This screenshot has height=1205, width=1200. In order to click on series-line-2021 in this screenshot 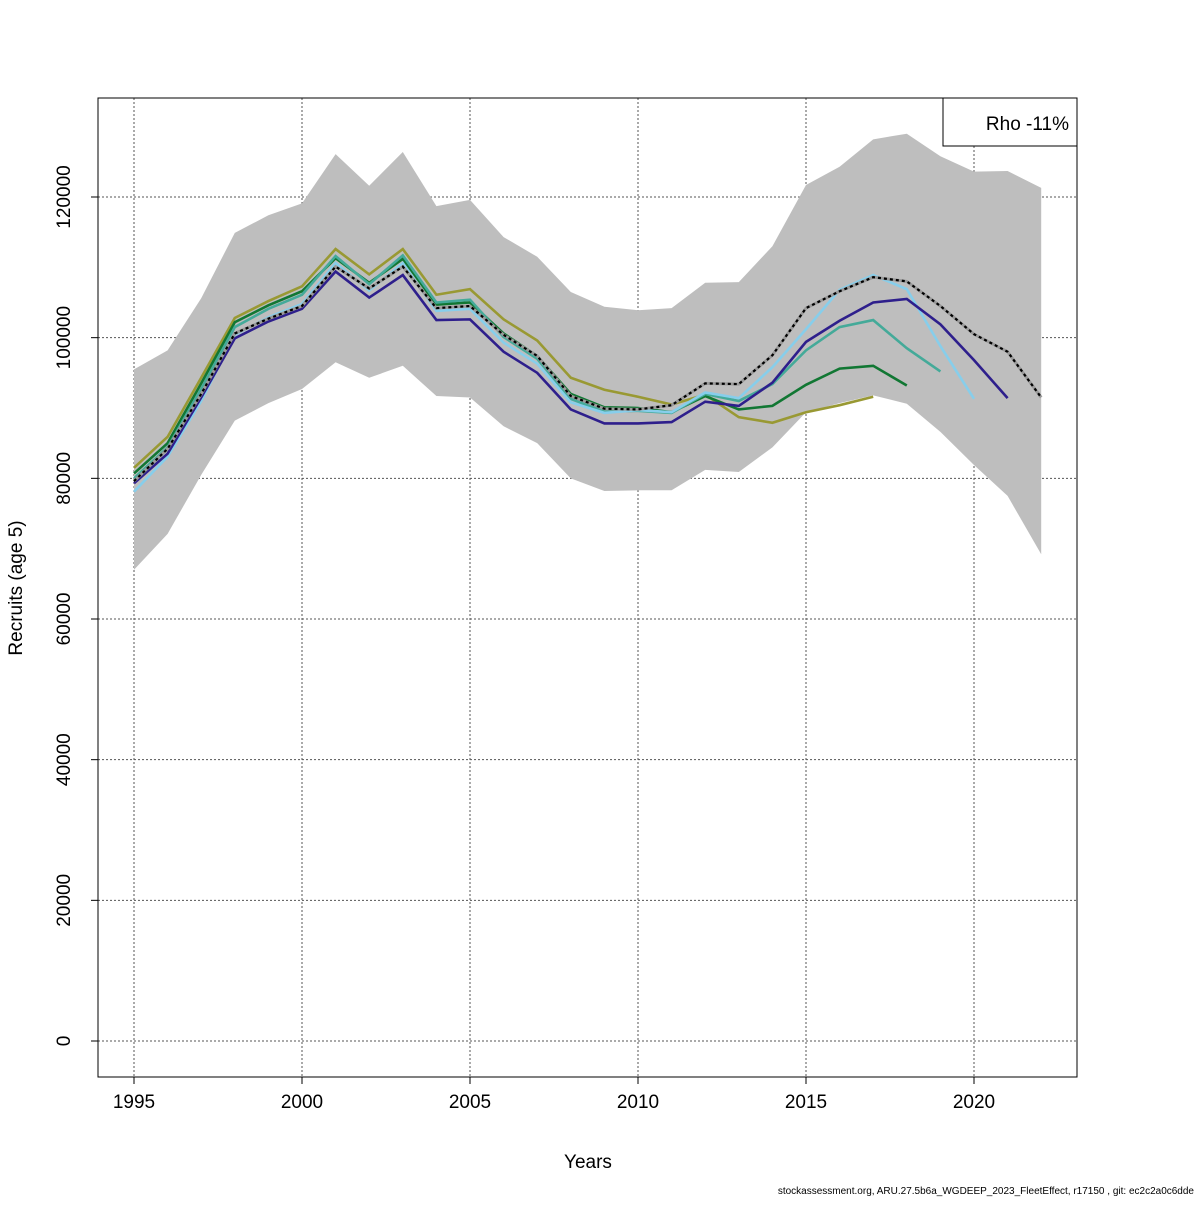, I will do `click(571, 377)`.